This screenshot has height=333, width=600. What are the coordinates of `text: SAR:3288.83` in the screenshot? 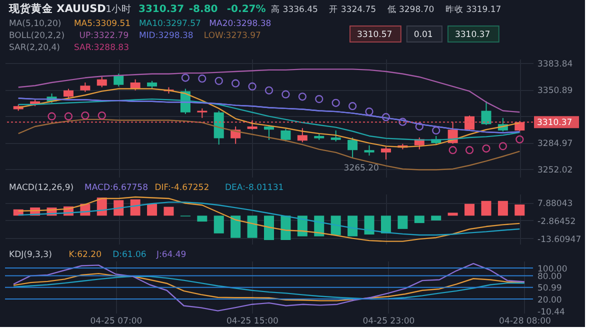 It's located at (101, 48).